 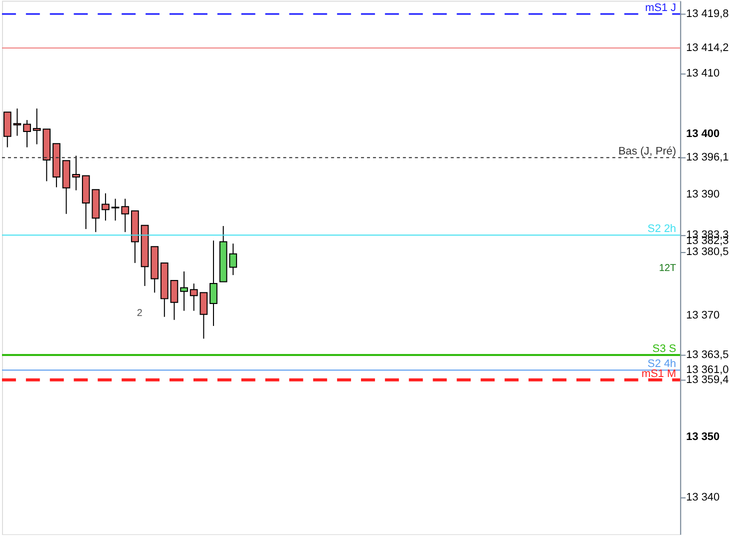 I want to click on y-tick-label: 13 340, so click(x=703, y=497).